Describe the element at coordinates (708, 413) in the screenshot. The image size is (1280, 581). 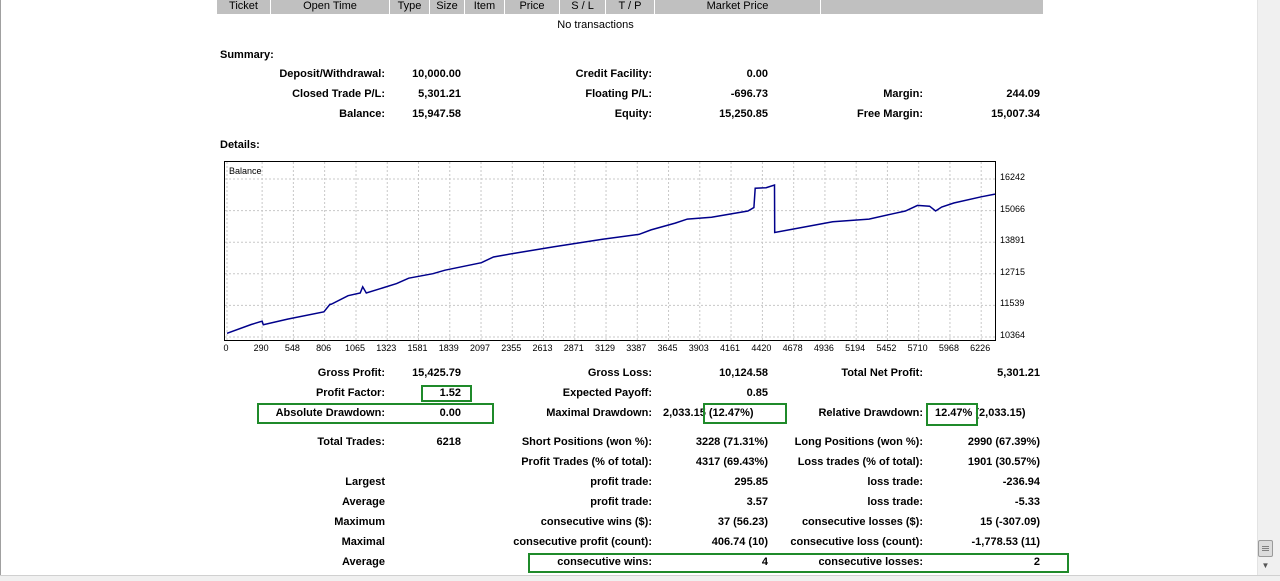
I see `maximal-drawdown-value: 2,033.15 (12.47%)` at that location.